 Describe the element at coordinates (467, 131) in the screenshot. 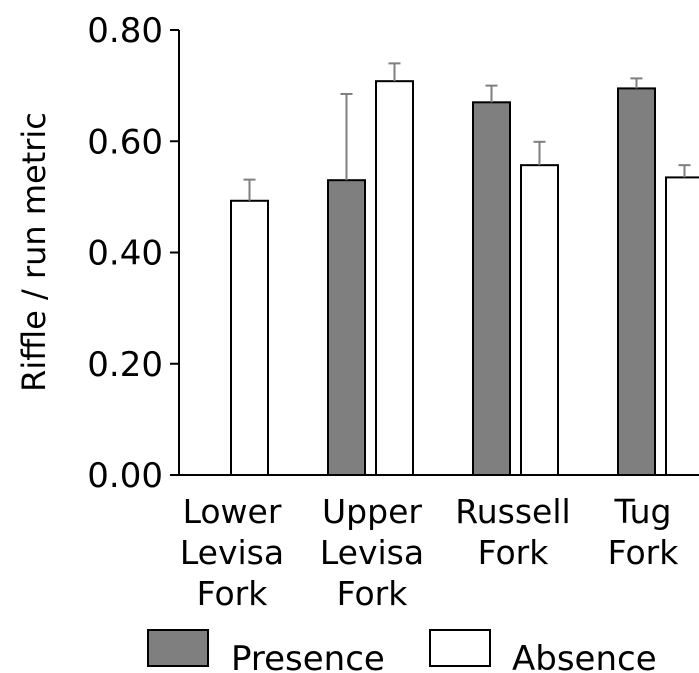

I see `error-bars` at that location.